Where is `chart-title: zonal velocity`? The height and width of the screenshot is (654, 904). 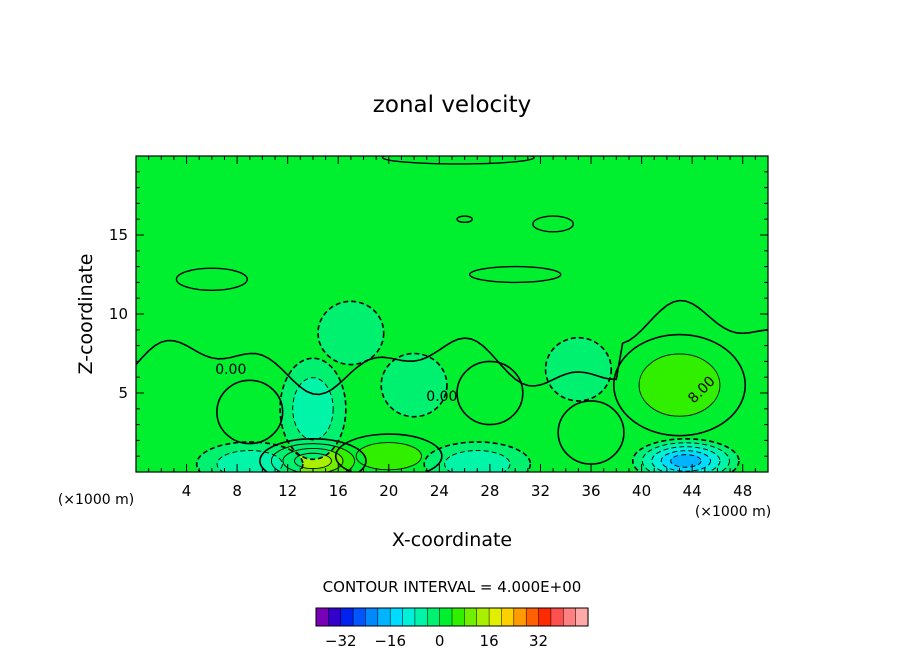 chart-title: zonal velocity is located at coordinates (452, 105).